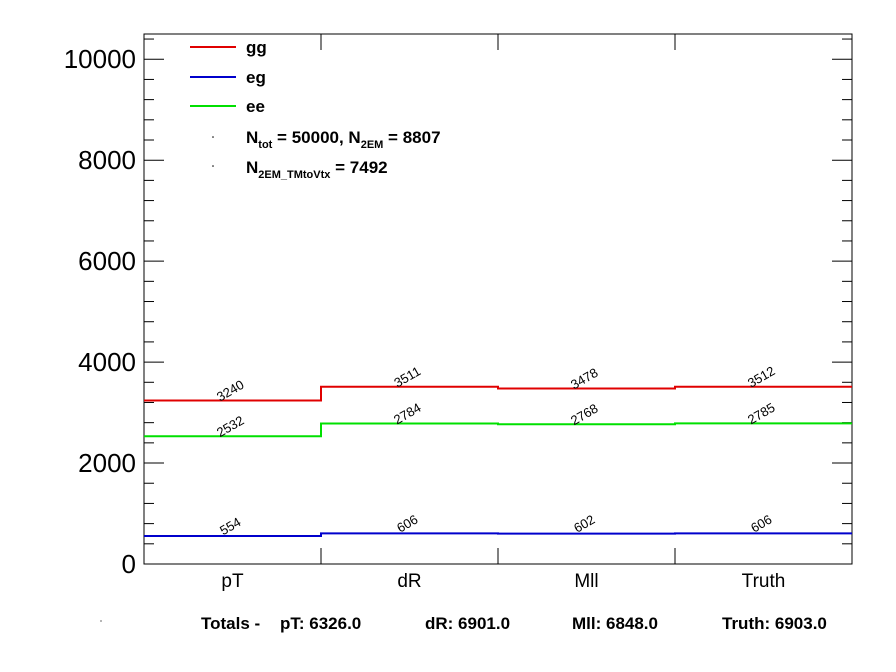 This screenshot has width=896, height=672. I want to click on y-tick-label: 10000, so click(100, 59).